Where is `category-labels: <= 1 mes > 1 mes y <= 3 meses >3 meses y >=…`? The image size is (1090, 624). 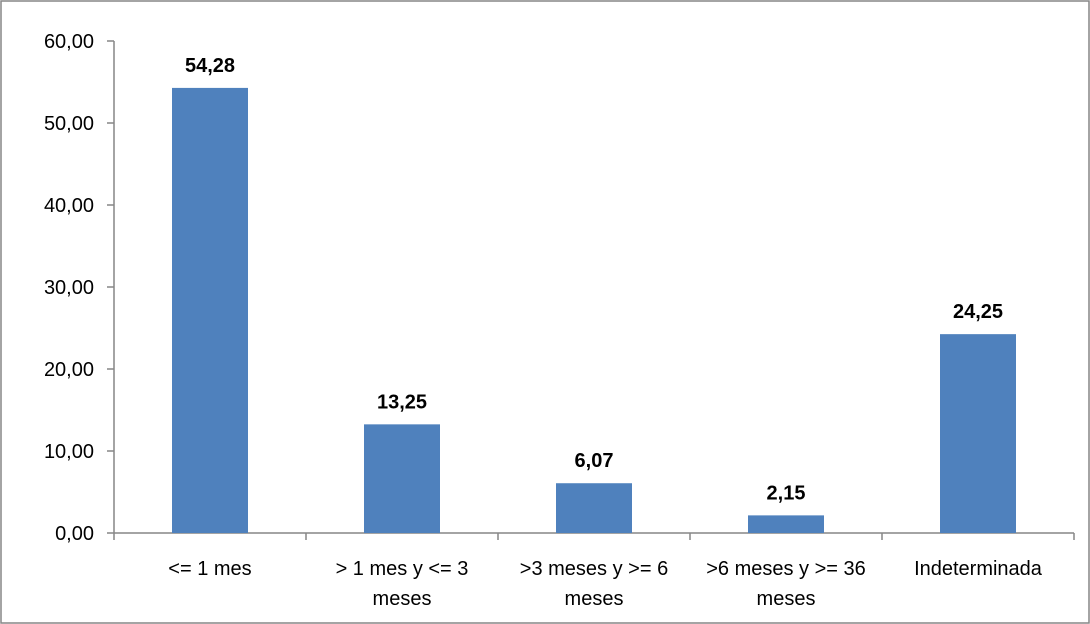 category-labels: <= 1 mes > 1 mes y <= 3 meses >3 meses y >=… is located at coordinates (605, 584).